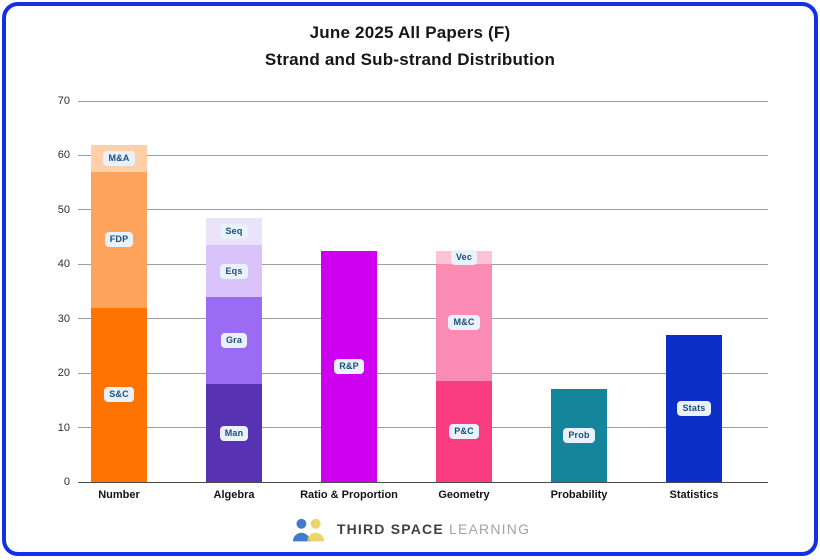  Describe the element at coordinates (234, 495) in the screenshot. I see `x-axis-label-algebra: Algebra` at that location.